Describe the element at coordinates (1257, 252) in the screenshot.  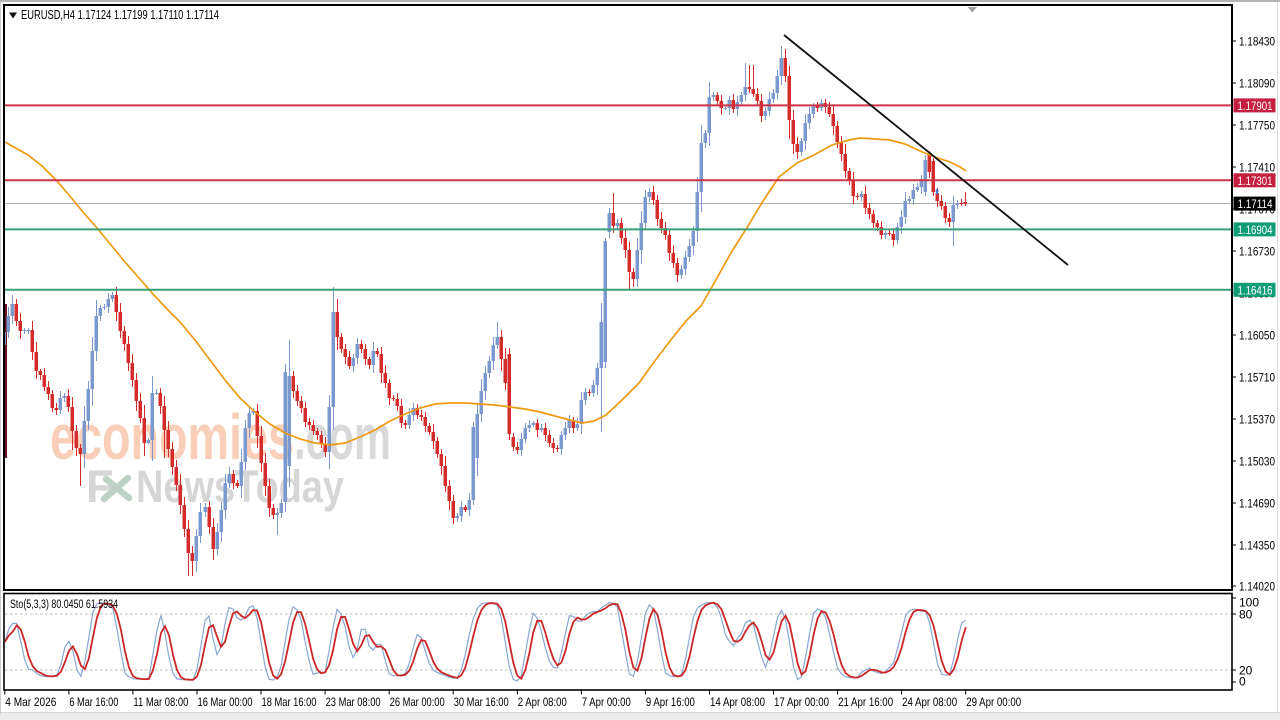
I see `svg-text: 1.16730` at that location.